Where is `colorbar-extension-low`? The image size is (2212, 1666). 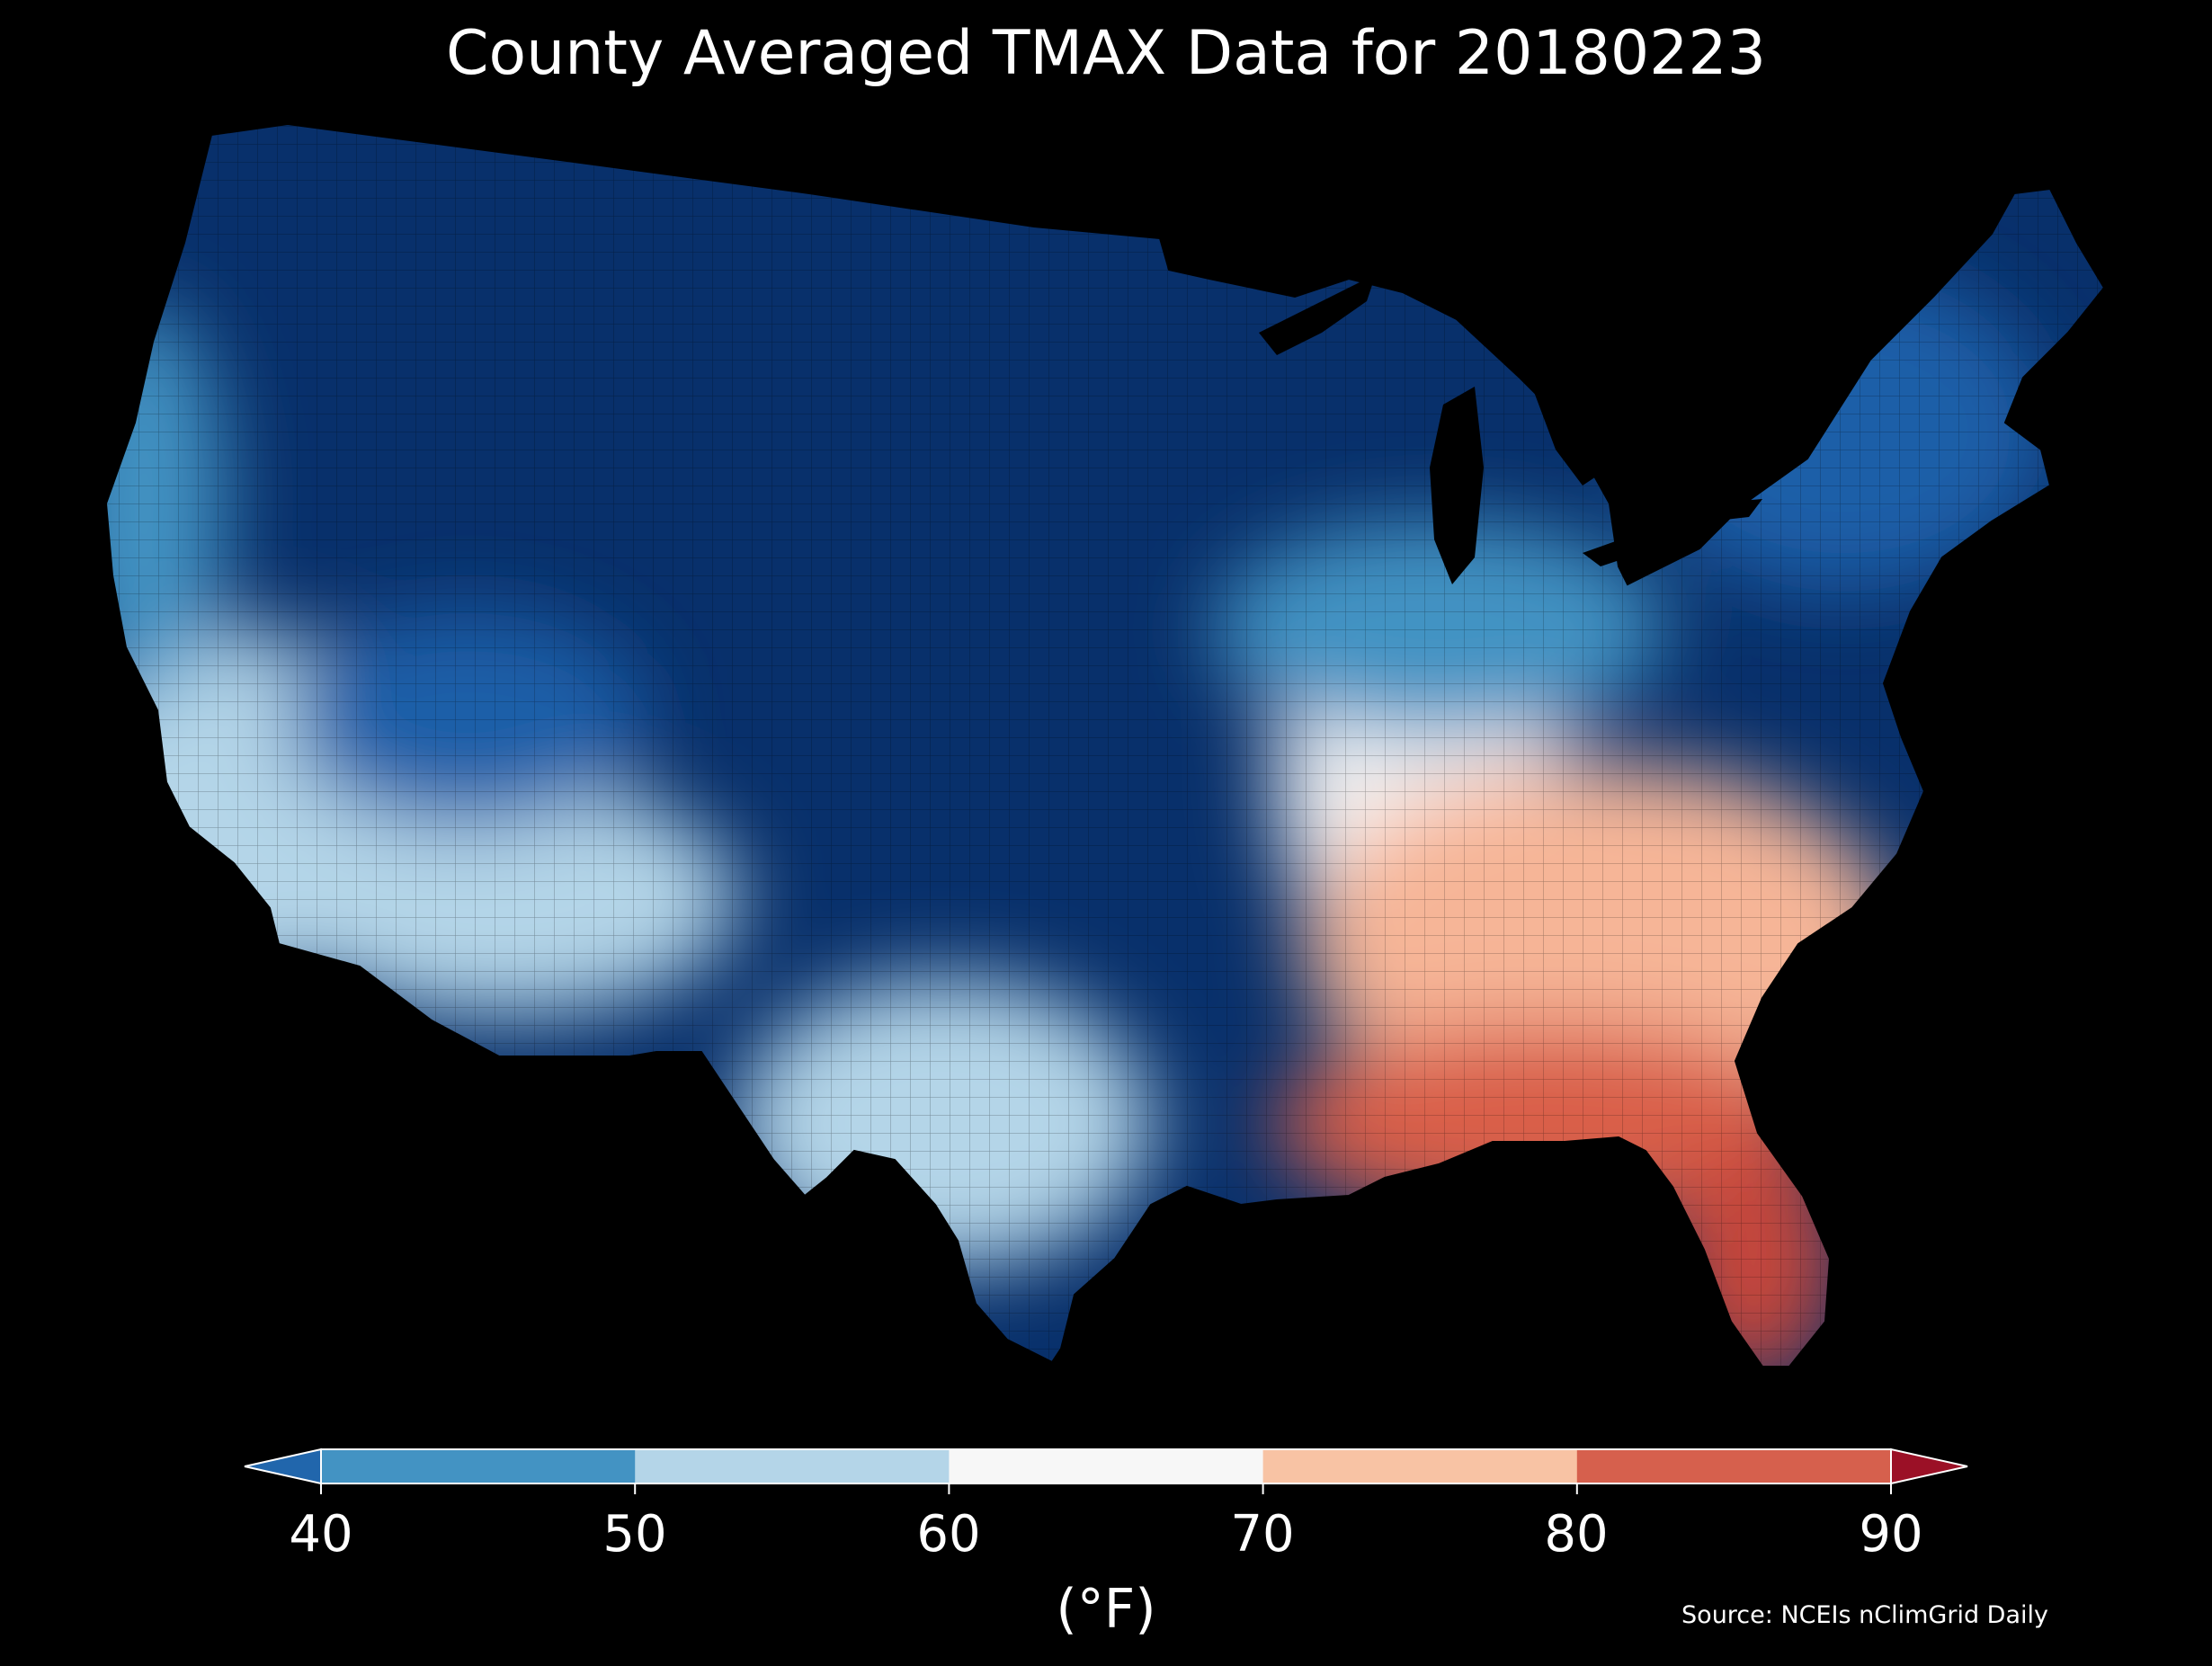
colorbar-extension-low is located at coordinates (283, 1466).